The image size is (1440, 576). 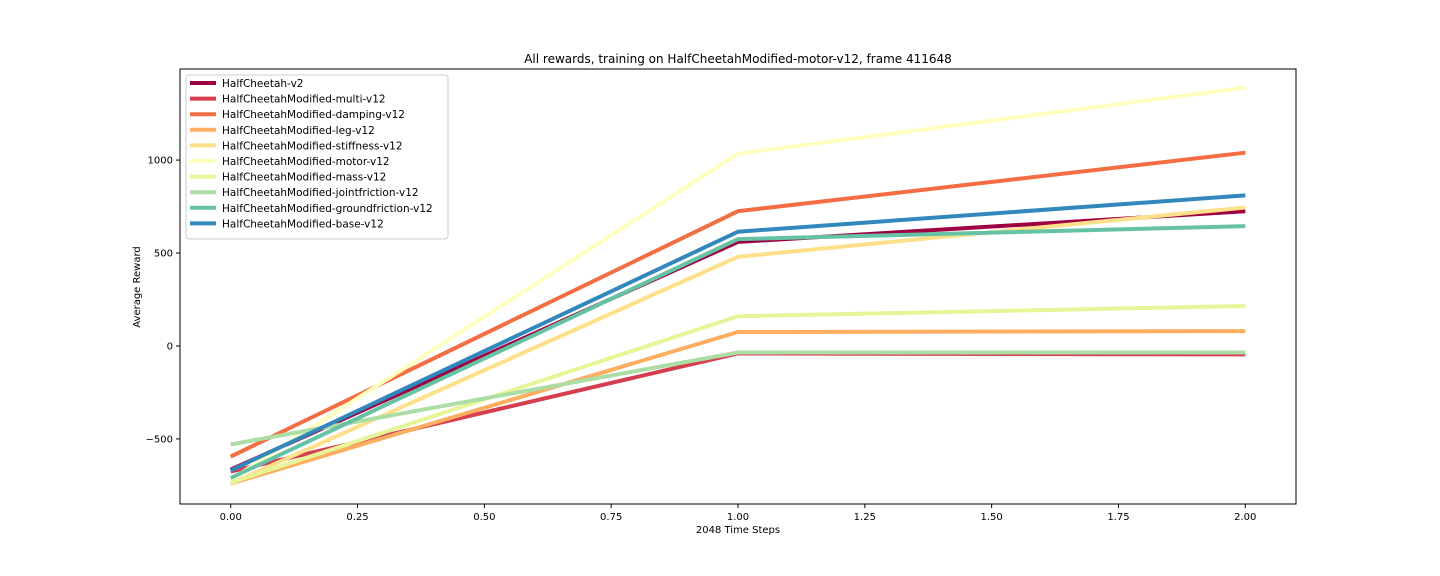 I want to click on x-axis-label: 2048 Time Steps, so click(x=738, y=530).